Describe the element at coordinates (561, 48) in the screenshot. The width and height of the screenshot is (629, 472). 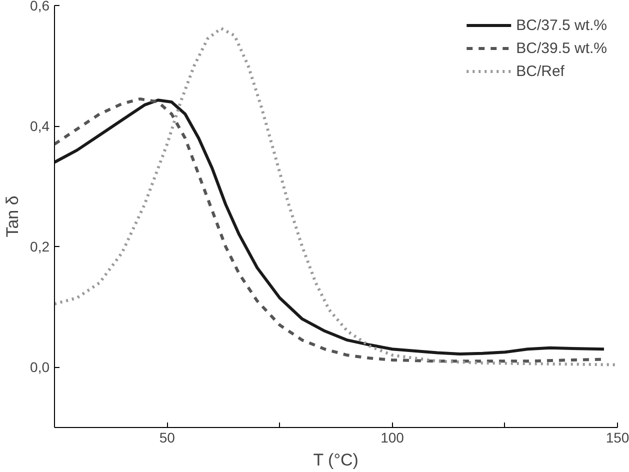
I see `legend-label: BC/39.5 wt.%` at that location.